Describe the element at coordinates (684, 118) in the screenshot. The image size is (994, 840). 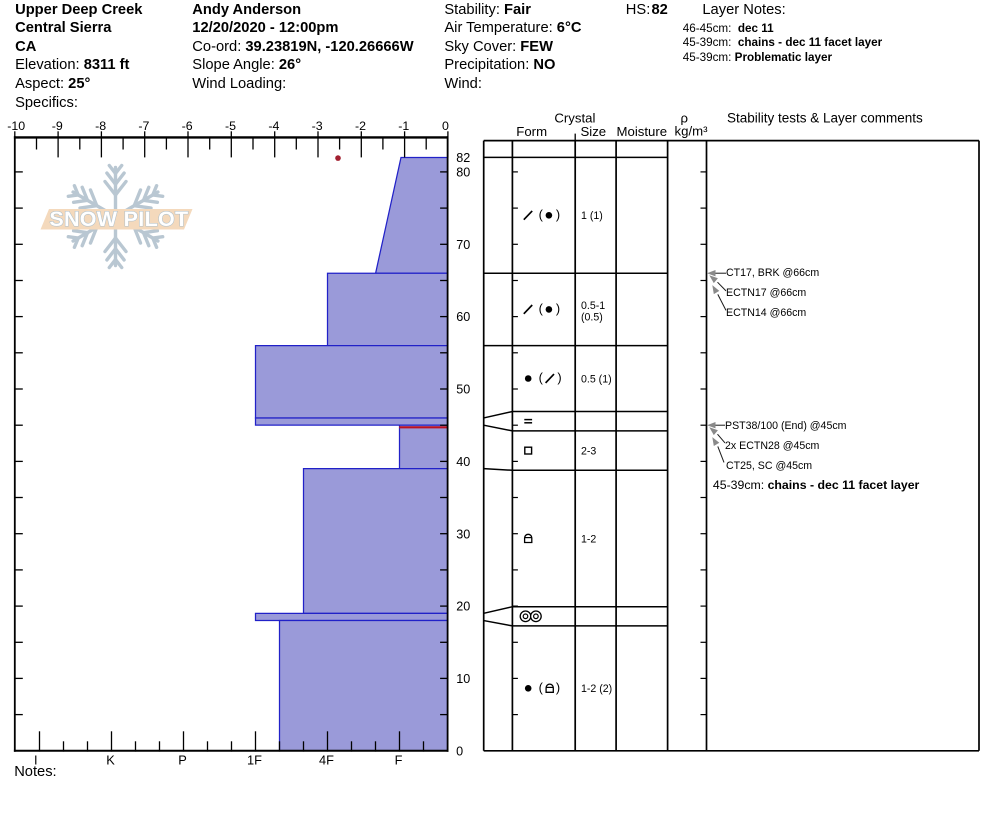
I see `svg-text: ρ` at that location.